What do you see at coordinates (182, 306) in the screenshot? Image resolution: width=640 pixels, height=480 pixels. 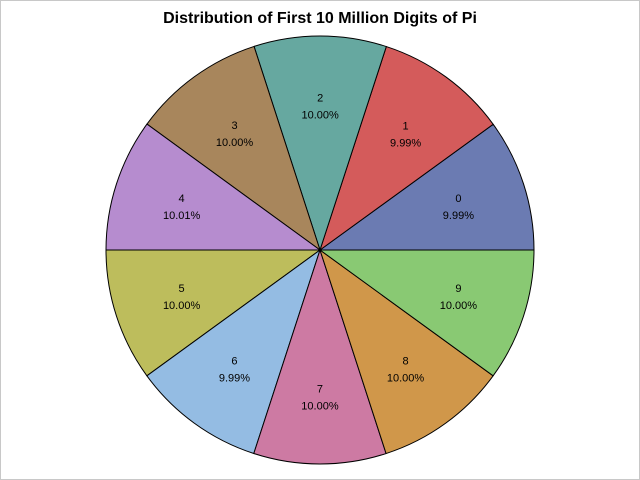 I see `slice-percent-5: 10.00%` at bounding box center [182, 306].